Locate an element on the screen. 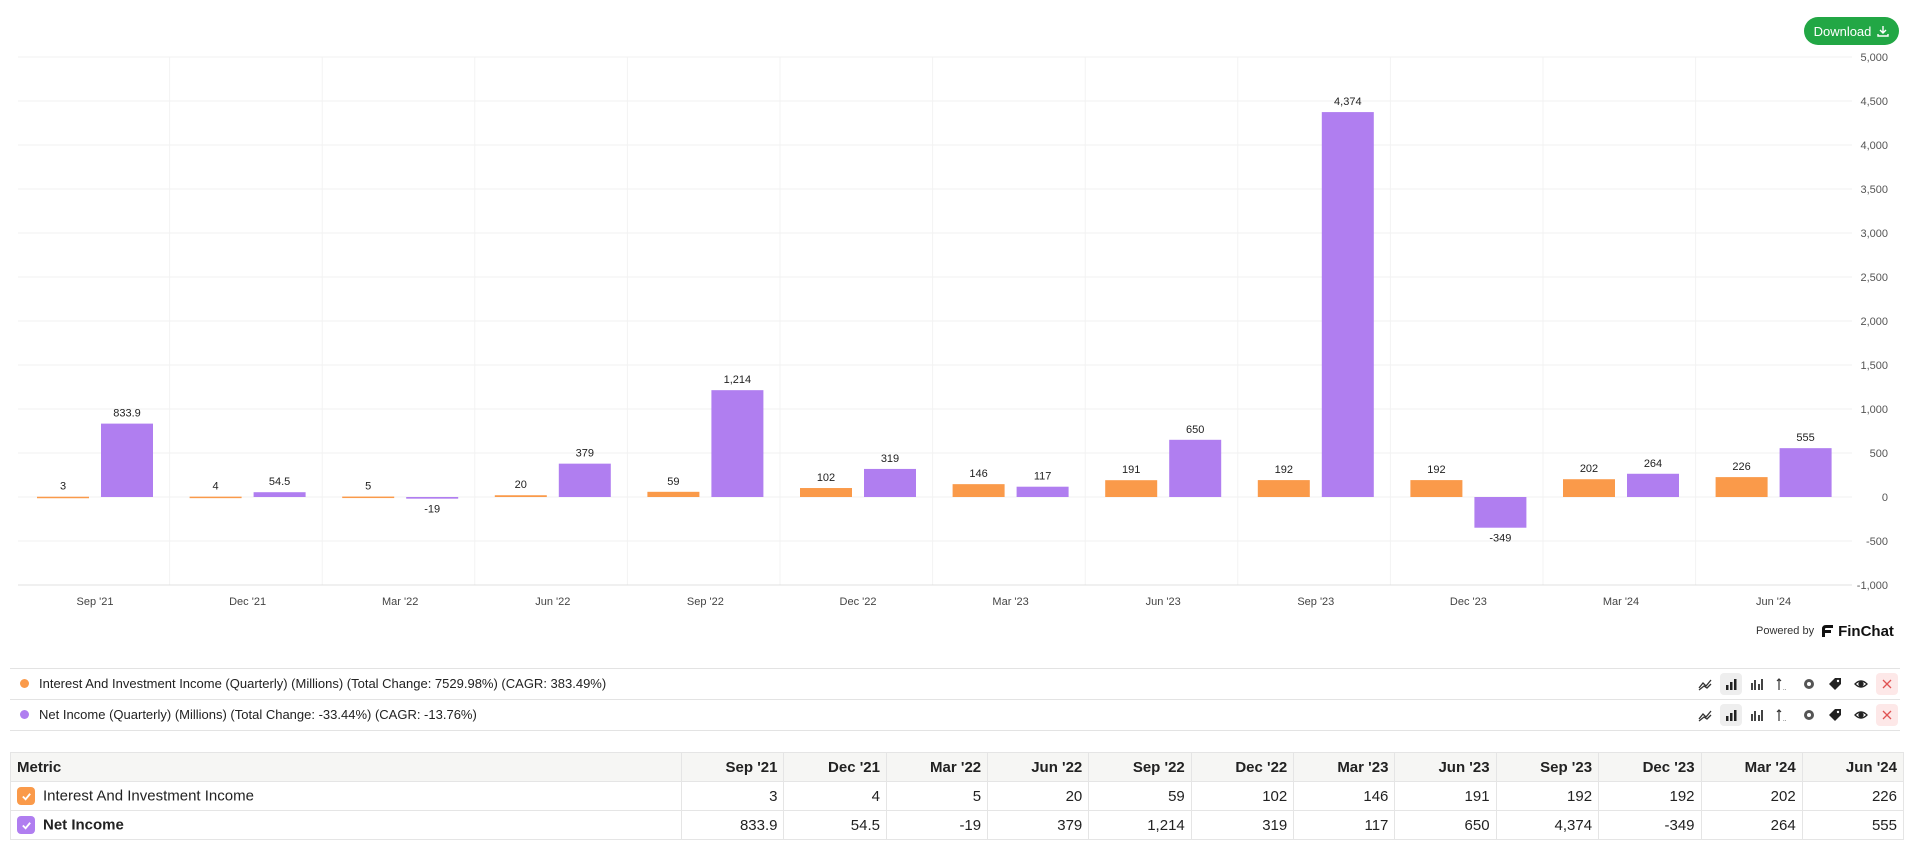 The width and height of the screenshot is (1916, 859). check-icon is located at coordinates (26, 796).